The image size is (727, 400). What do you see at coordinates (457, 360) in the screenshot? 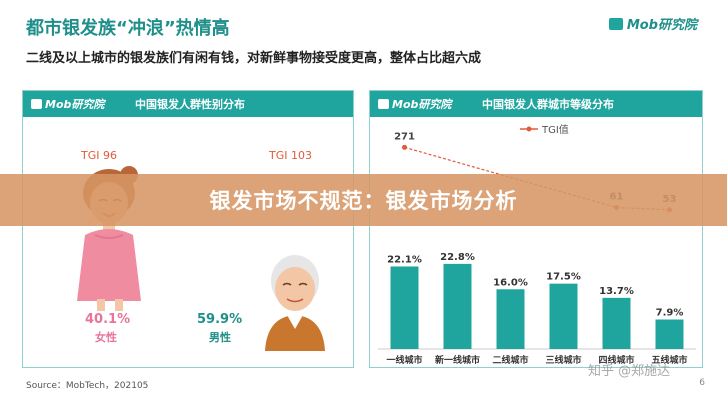
I see `category-label: 新一线城市` at bounding box center [457, 360].